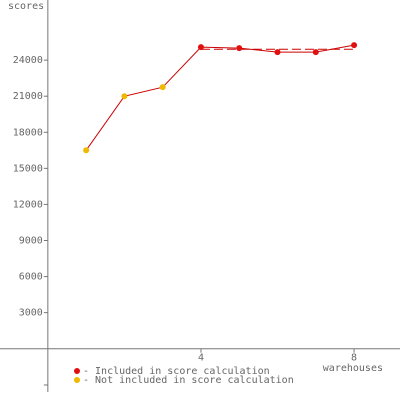 The height and width of the screenshot is (400, 400). What do you see at coordinates (31, 240) in the screenshot?
I see `y-tick-label: 9000` at bounding box center [31, 240].